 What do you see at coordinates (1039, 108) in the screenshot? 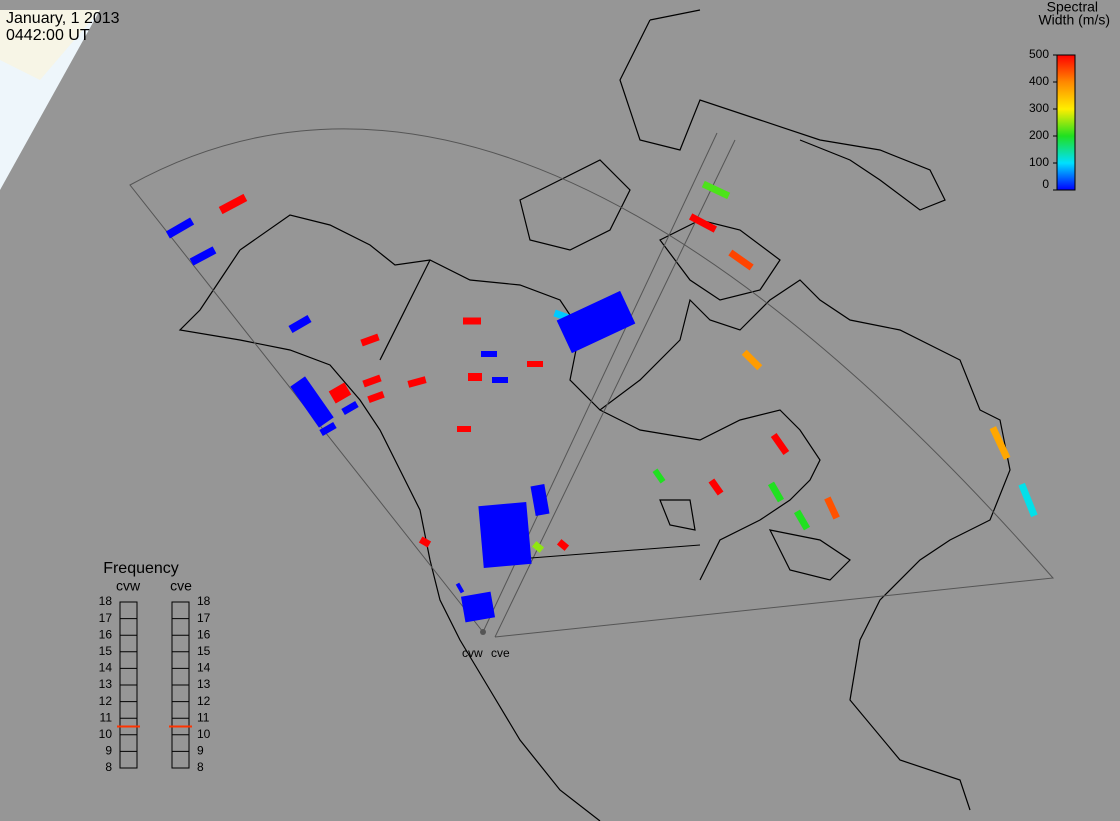
I see `colorbar-tick-label: 300` at bounding box center [1039, 108].